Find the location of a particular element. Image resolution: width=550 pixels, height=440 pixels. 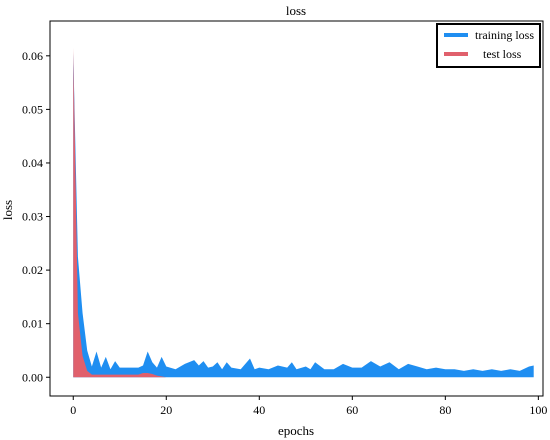

legend-label-training-loss: training loss is located at coordinates (504, 35).